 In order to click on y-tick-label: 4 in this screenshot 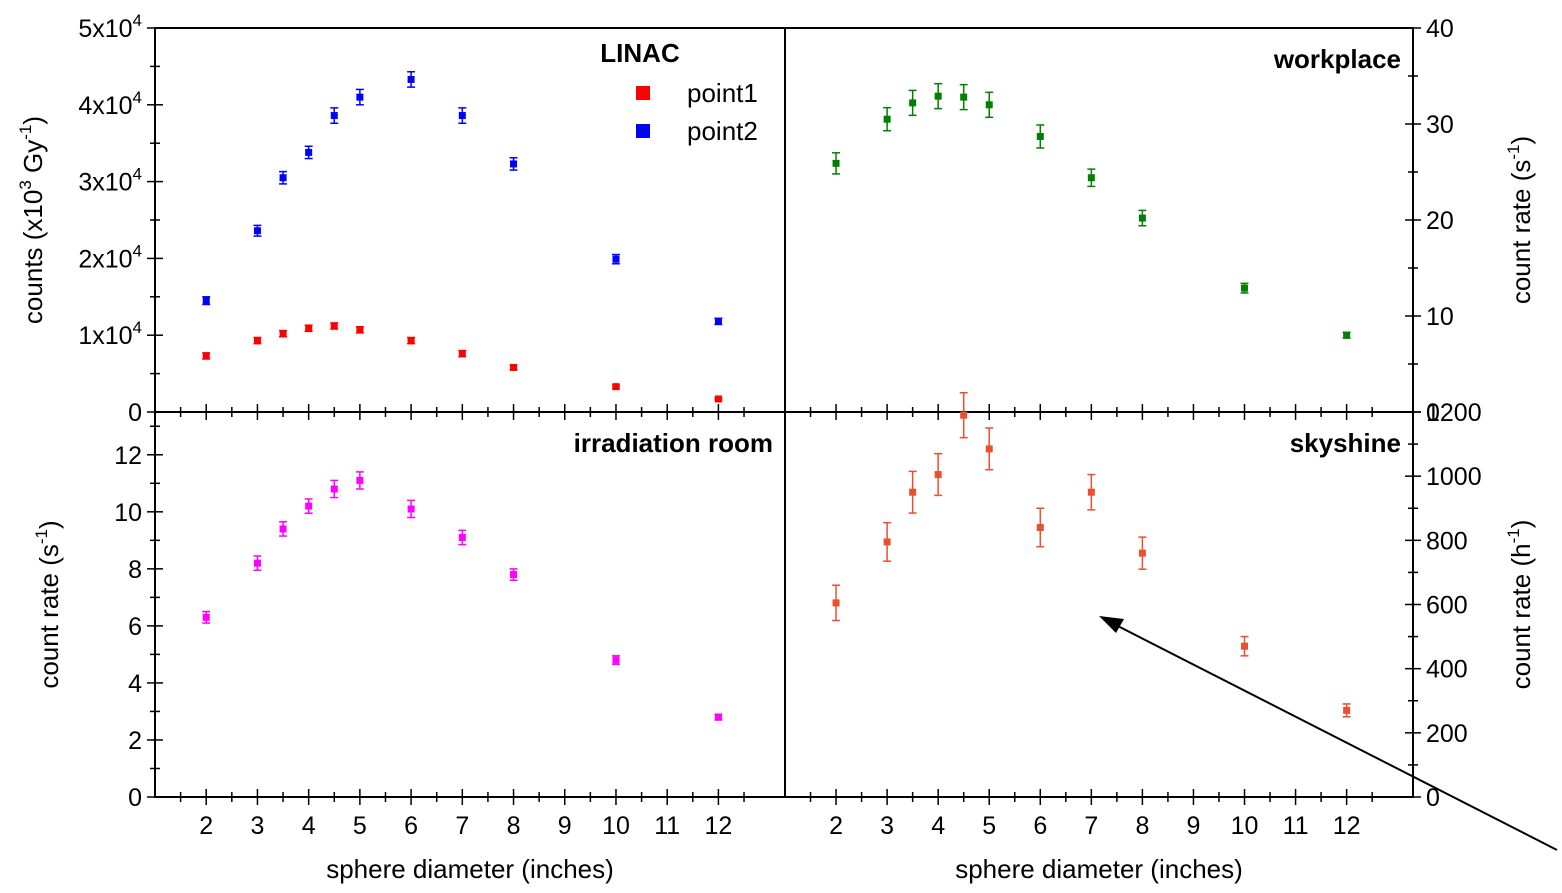, I will do `click(135, 684)`.